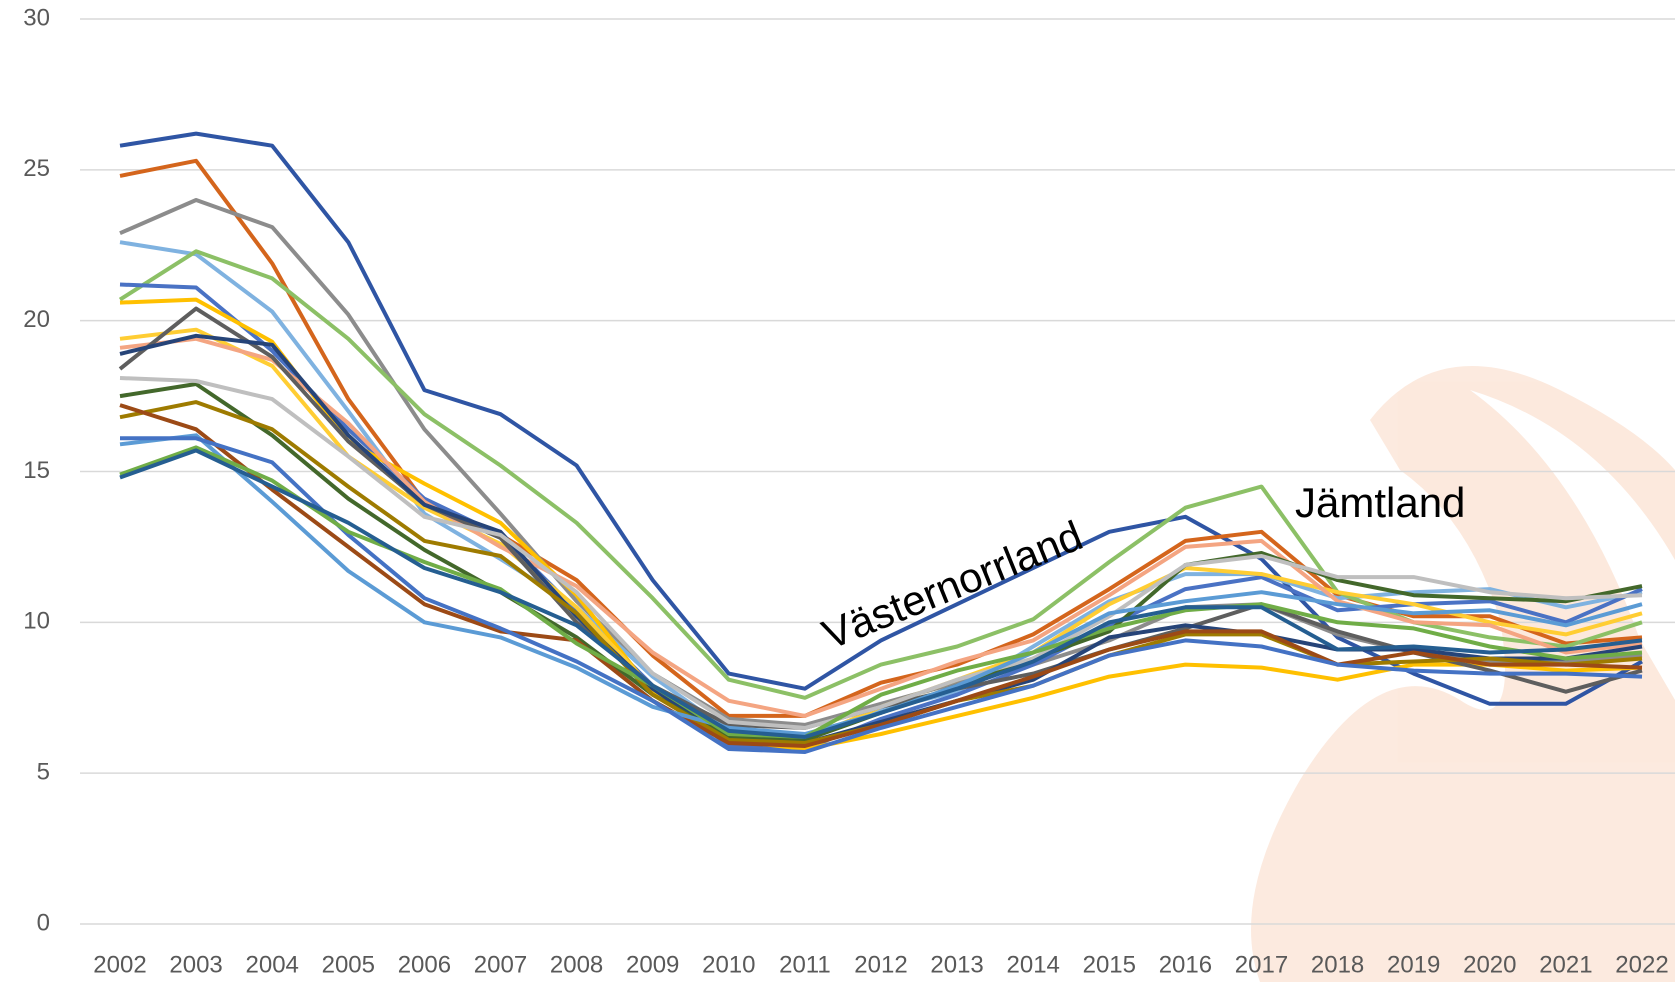  What do you see at coordinates (576, 964) in the screenshot?
I see `x-tick-label: 2008` at bounding box center [576, 964].